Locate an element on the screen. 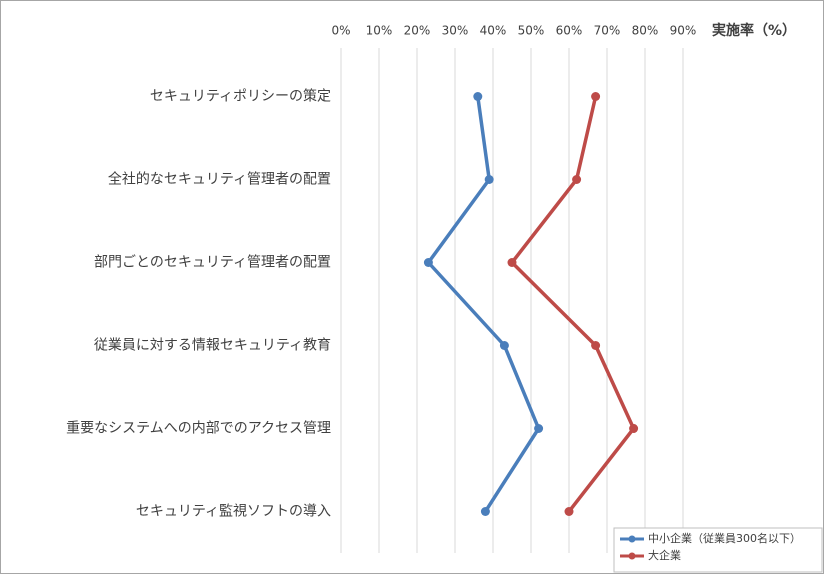 The image size is (824, 574). x-tick-label: 30% is located at coordinates (455, 31).